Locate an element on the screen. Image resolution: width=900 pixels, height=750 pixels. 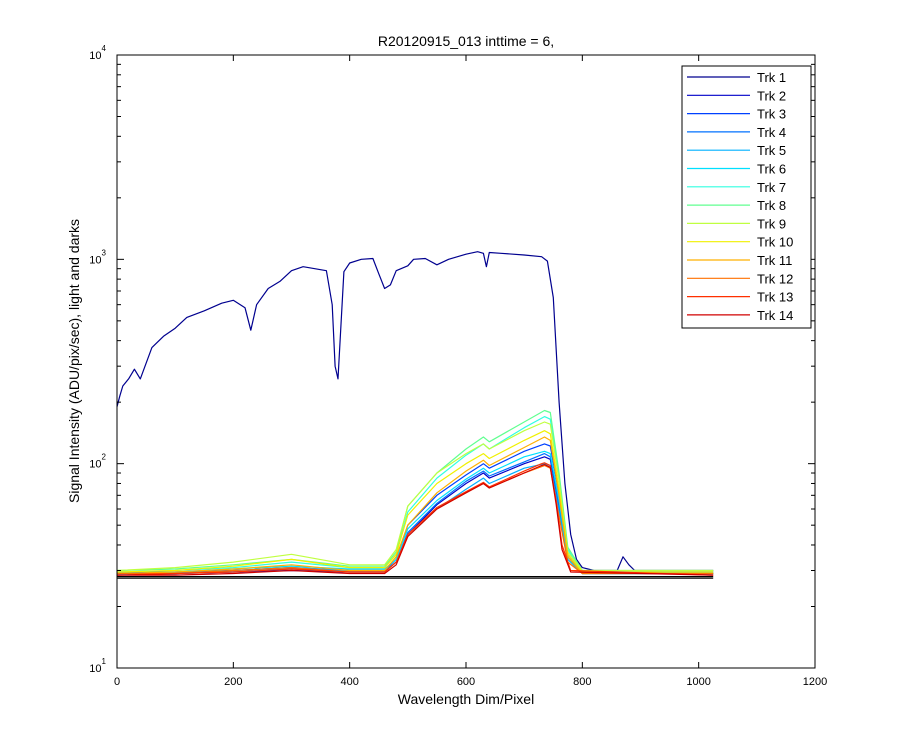
x-axis-label: Wavelength Dim/Pixel is located at coordinates (466, 699).